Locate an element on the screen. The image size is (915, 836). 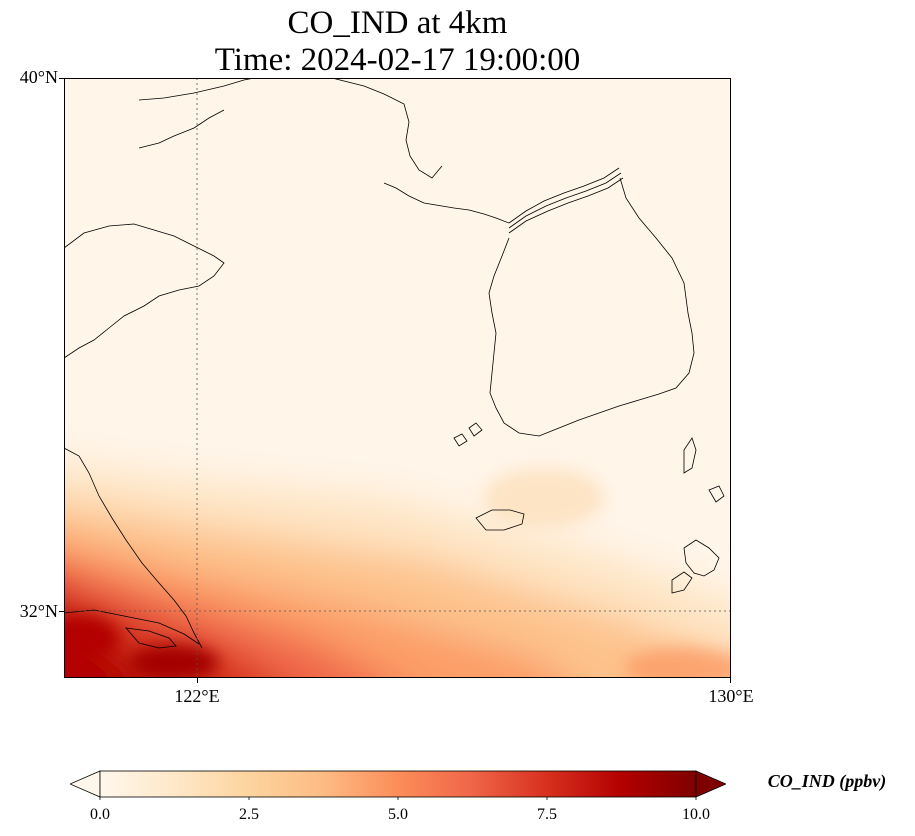
map-title: CO_IND at 4km is located at coordinates (397, 23).